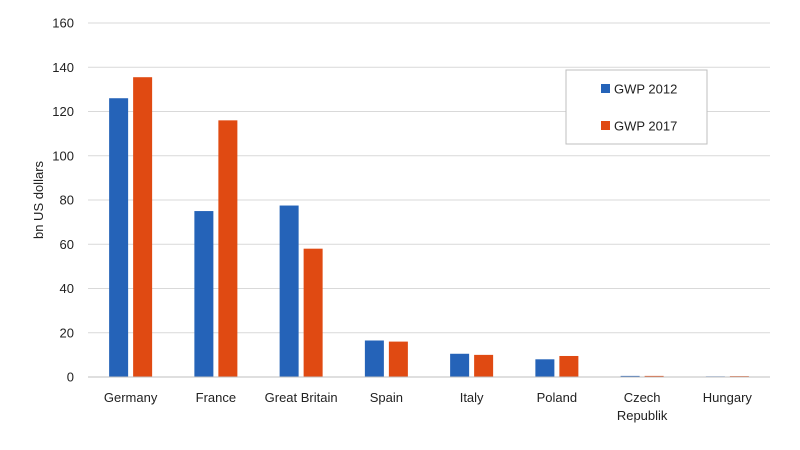 This screenshot has height=450, width=800. What do you see at coordinates (131, 397) in the screenshot?
I see `x-tick-label: Germany` at bounding box center [131, 397].